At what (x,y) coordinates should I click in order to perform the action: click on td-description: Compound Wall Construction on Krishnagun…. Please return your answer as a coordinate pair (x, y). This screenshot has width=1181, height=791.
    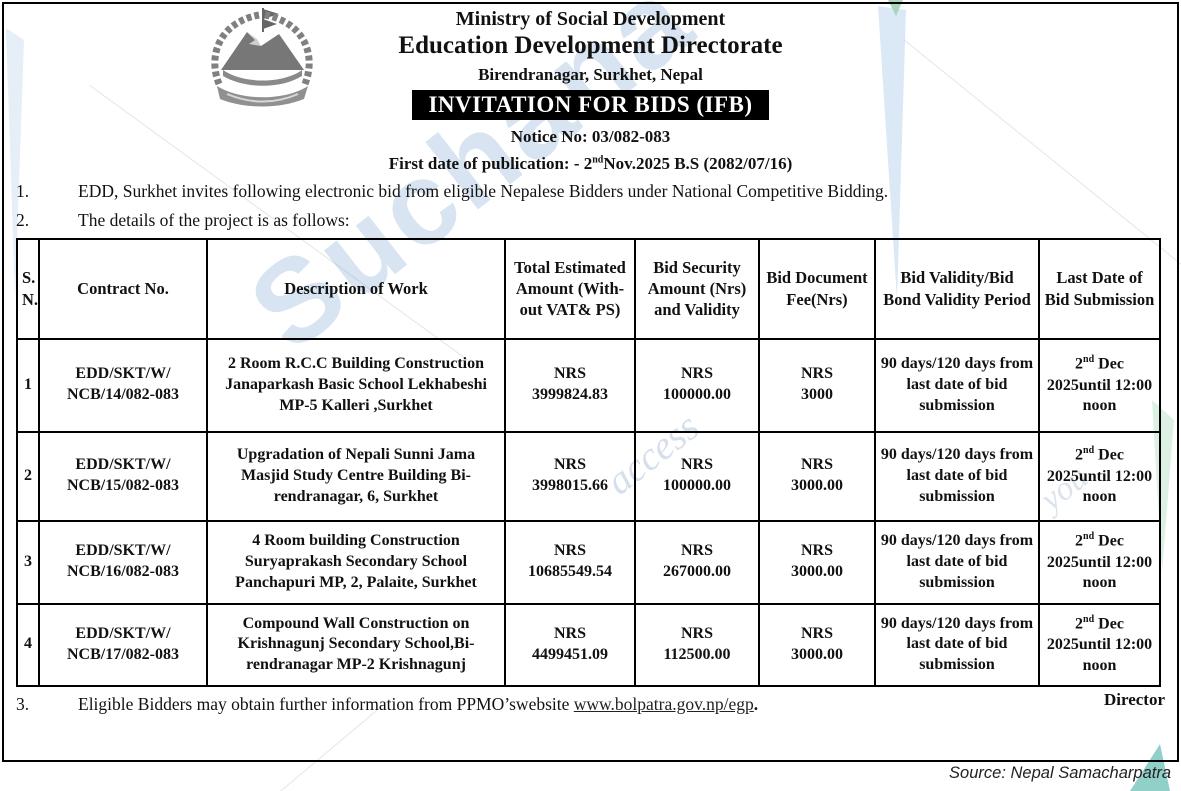
    Looking at the image, I should click on (356, 644).